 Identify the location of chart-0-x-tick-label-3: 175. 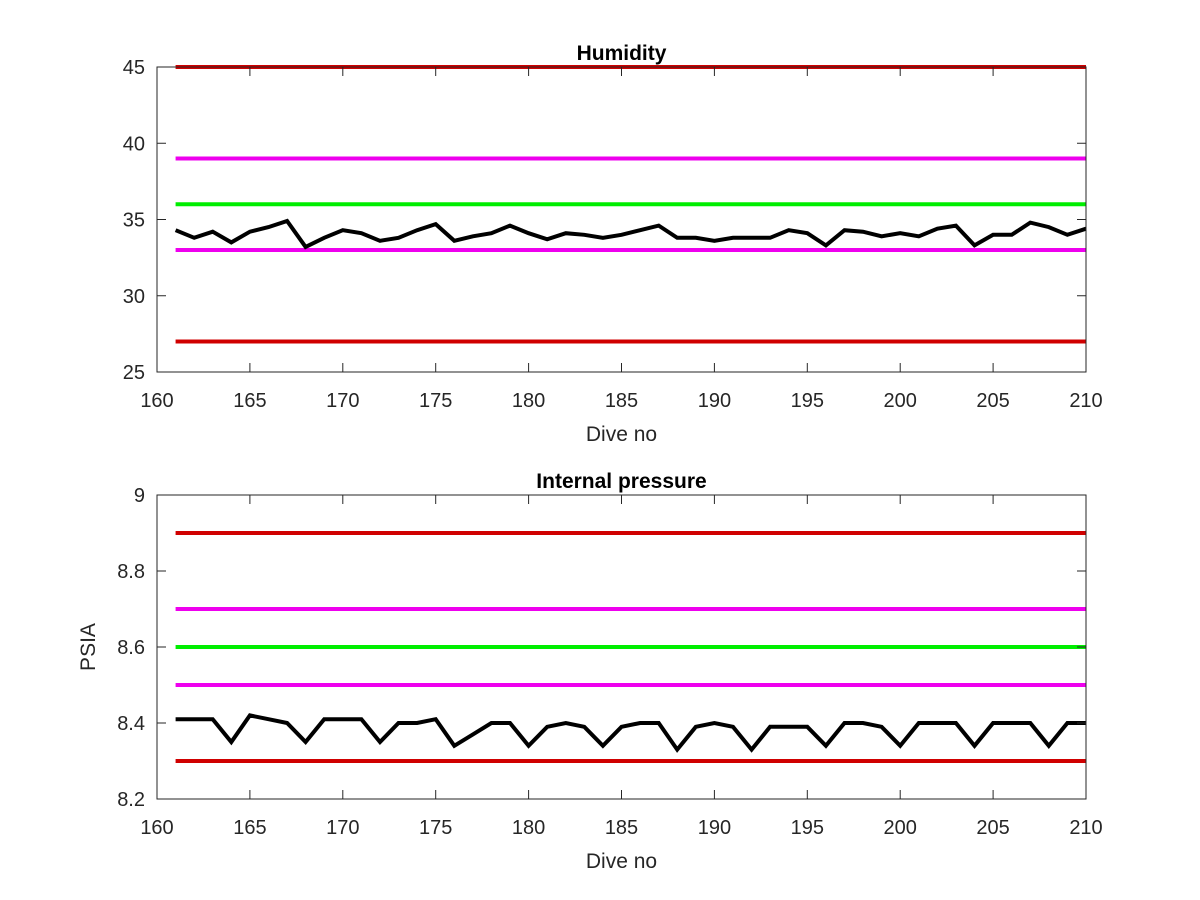
(435, 401).